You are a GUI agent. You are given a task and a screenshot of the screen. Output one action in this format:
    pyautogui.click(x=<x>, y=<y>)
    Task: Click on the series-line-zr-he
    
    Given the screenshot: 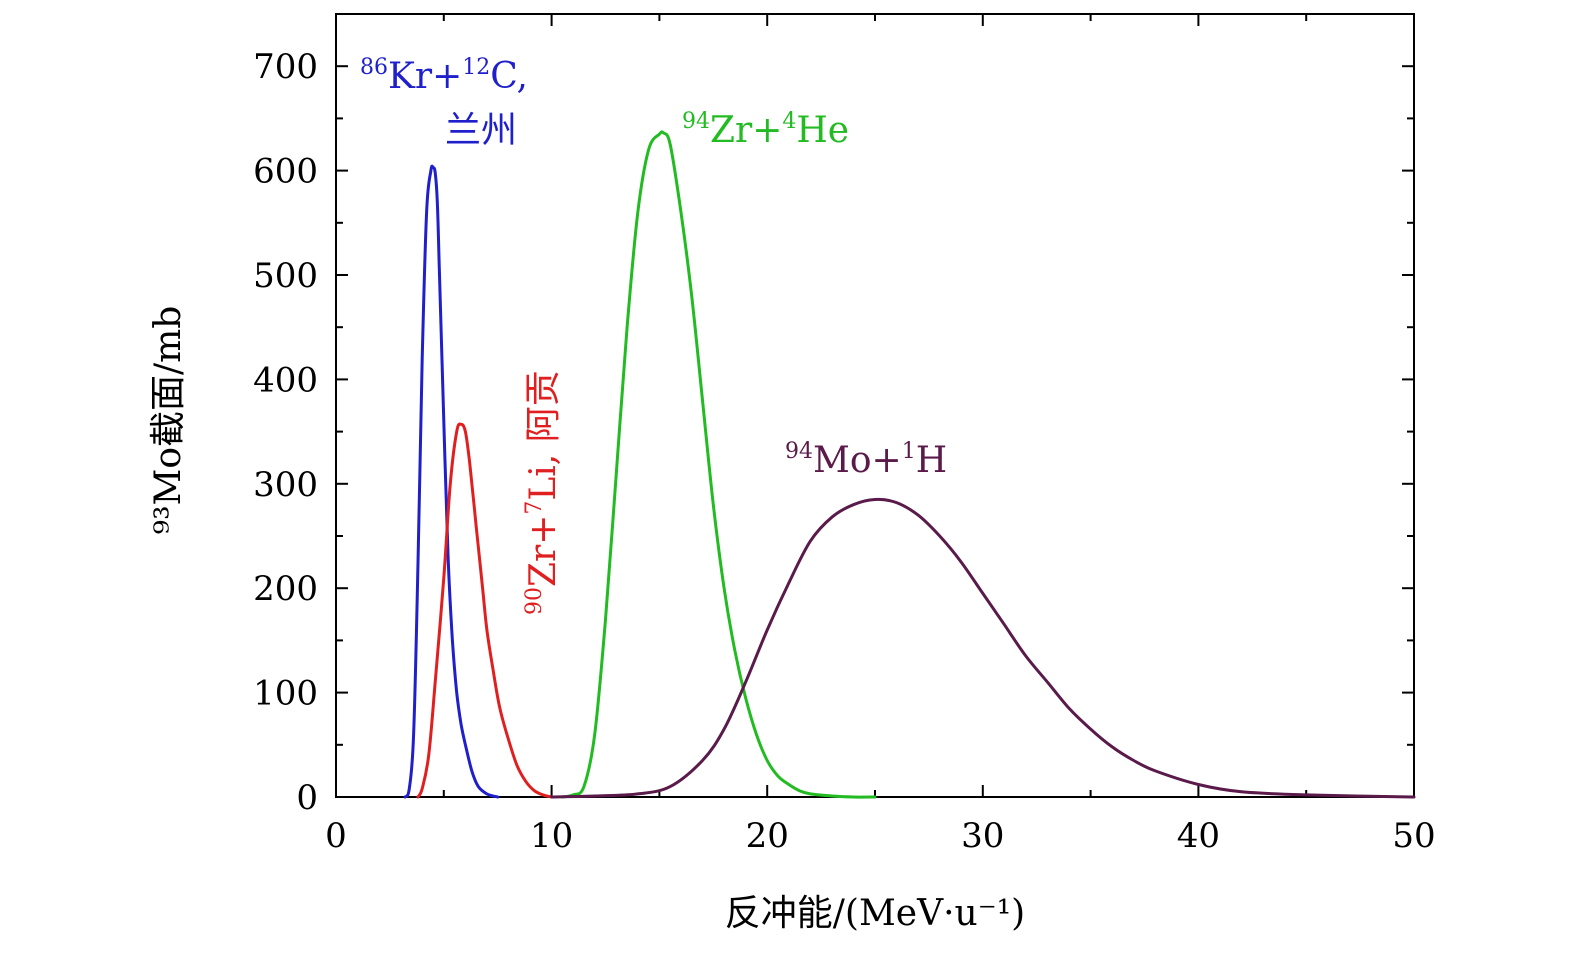 What is the action you would take?
    pyautogui.click(x=718, y=464)
    